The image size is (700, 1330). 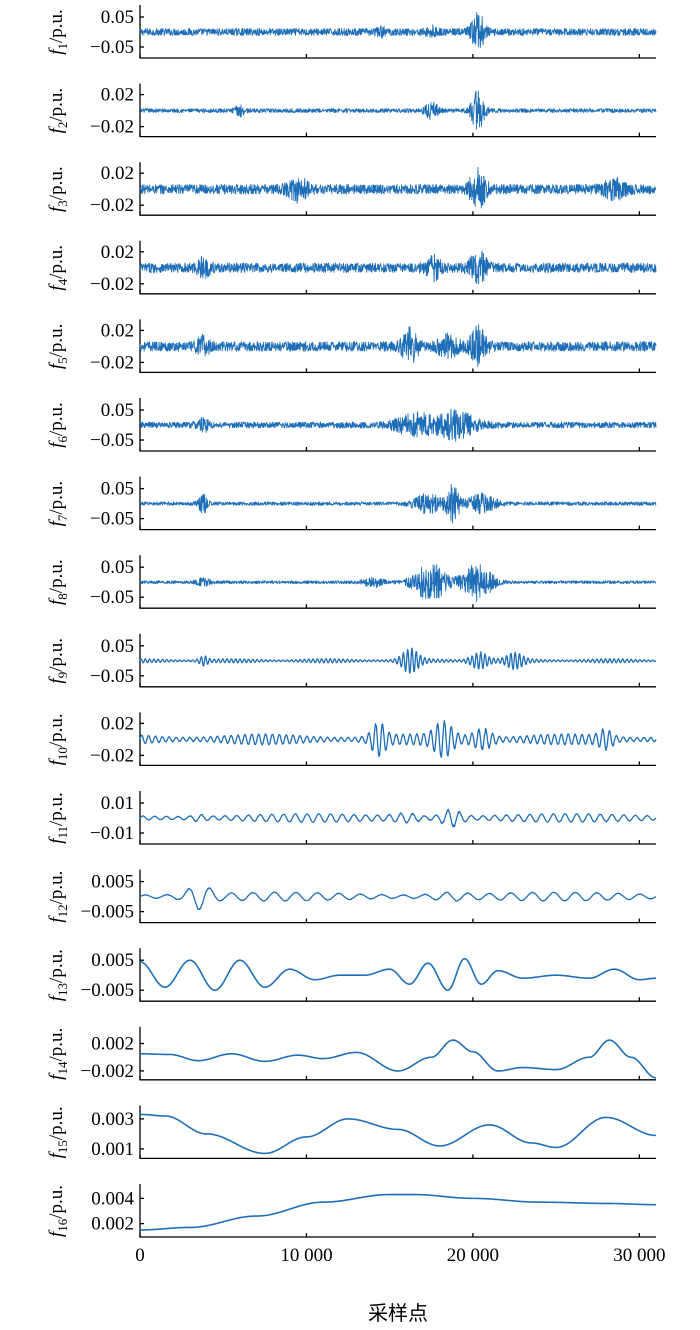 I want to click on y-axis-label: f11/p.u., so click(x=58, y=818).